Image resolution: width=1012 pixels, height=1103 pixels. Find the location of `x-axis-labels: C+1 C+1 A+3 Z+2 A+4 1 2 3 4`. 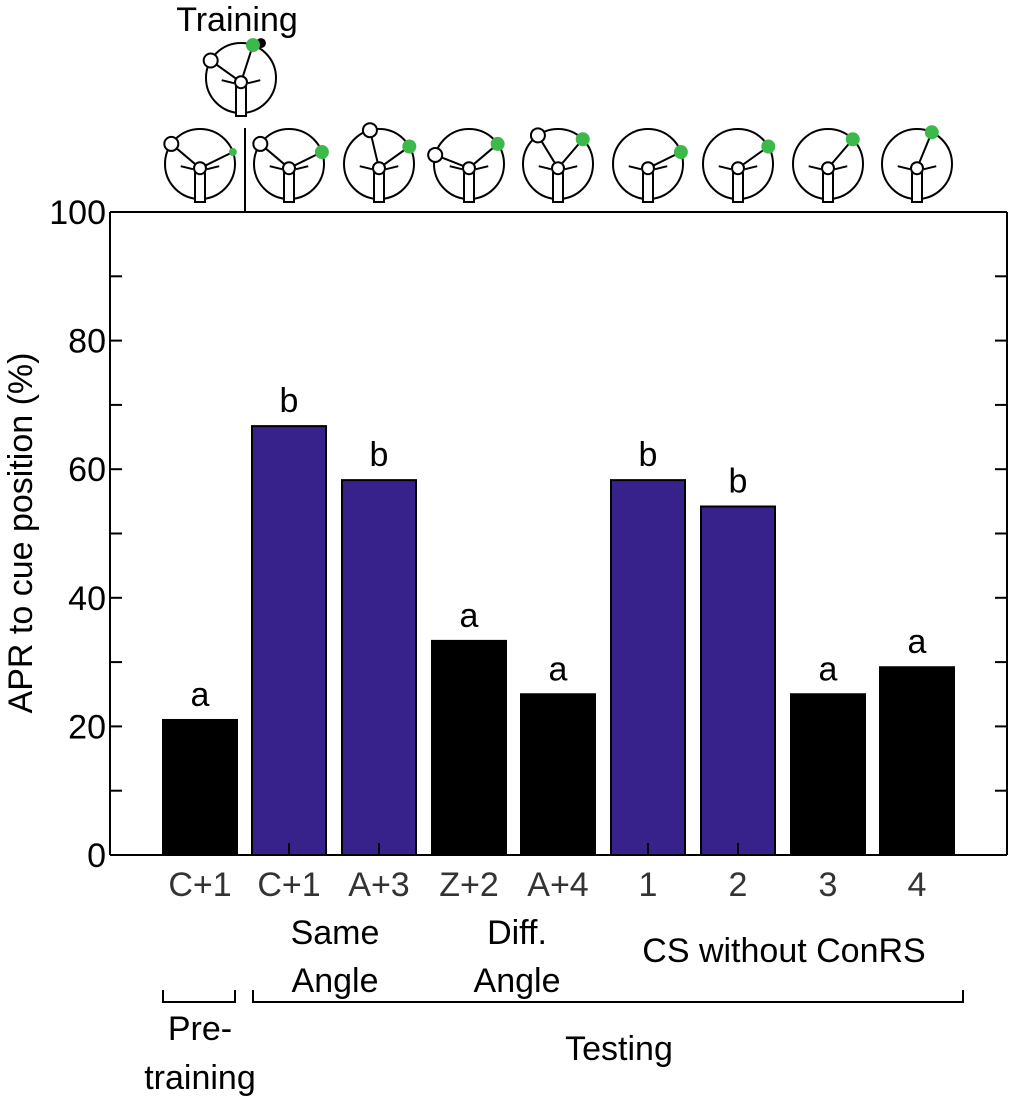

x-axis-labels: C+1 C+1 A+3 Z+2 A+4 1 2 3 4 is located at coordinates (547, 885).